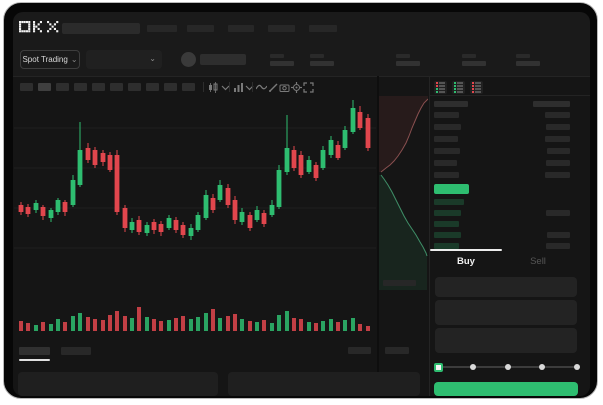 The image size is (603, 405). Describe the element at coordinates (551, 104) in the screenshot. I see `orderbook-header-amount` at that location.